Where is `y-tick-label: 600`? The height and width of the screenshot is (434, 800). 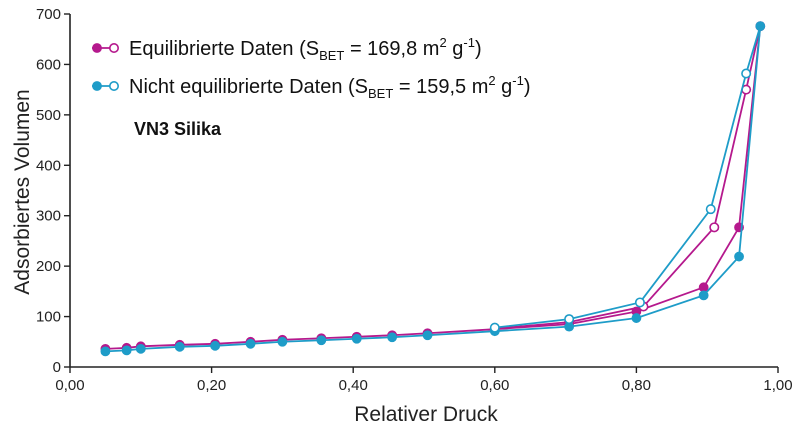 y-tick-label: 600 is located at coordinates (48, 64).